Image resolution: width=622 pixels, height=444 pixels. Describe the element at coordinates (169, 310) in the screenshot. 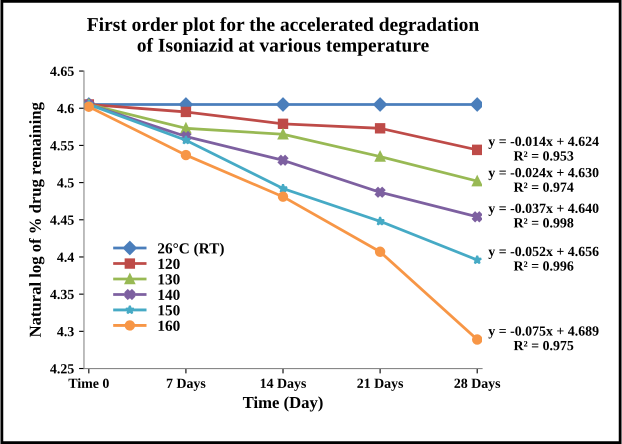

I see `legend-label: 150` at that location.